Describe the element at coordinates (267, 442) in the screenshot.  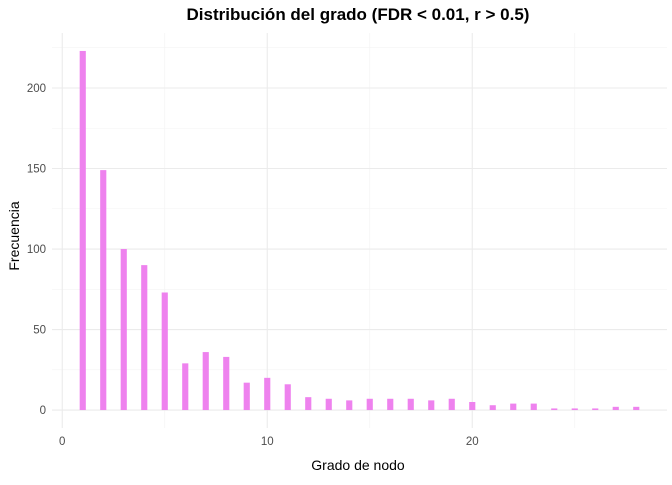
I see `x-tick-label: 10` at that location.